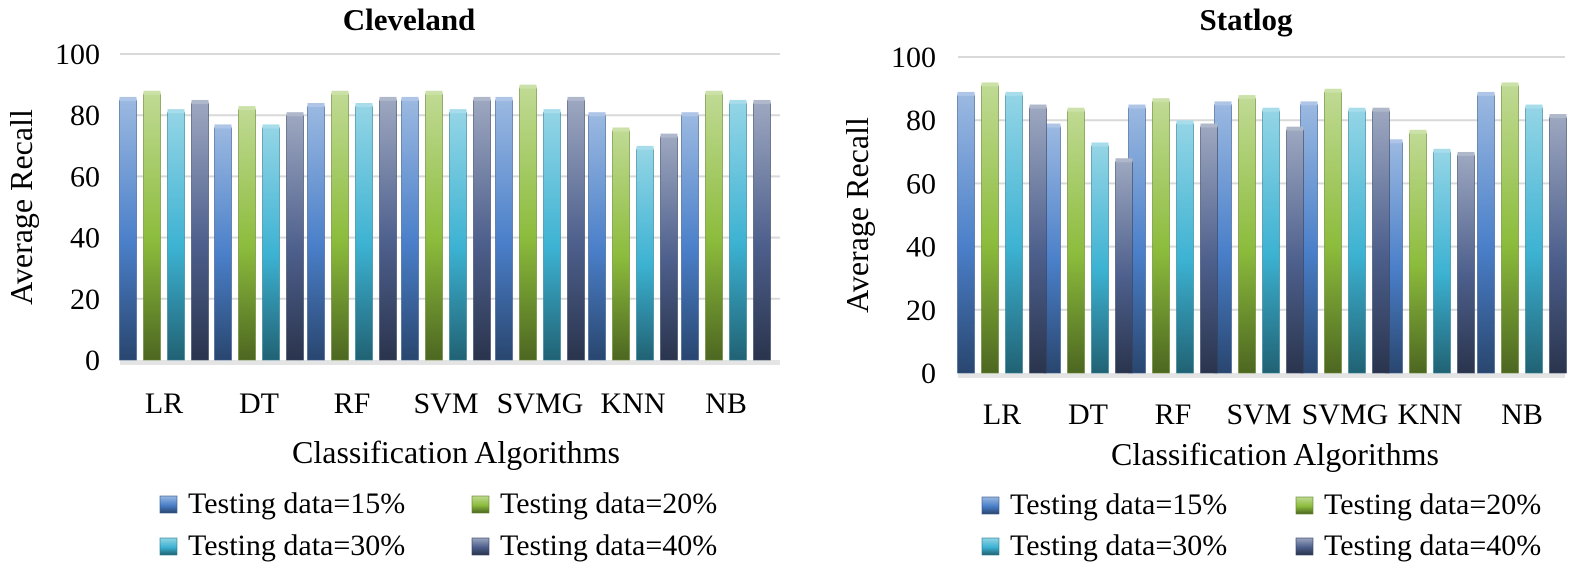  I want to click on y-axis-label: Average Recall, so click(21, 207).